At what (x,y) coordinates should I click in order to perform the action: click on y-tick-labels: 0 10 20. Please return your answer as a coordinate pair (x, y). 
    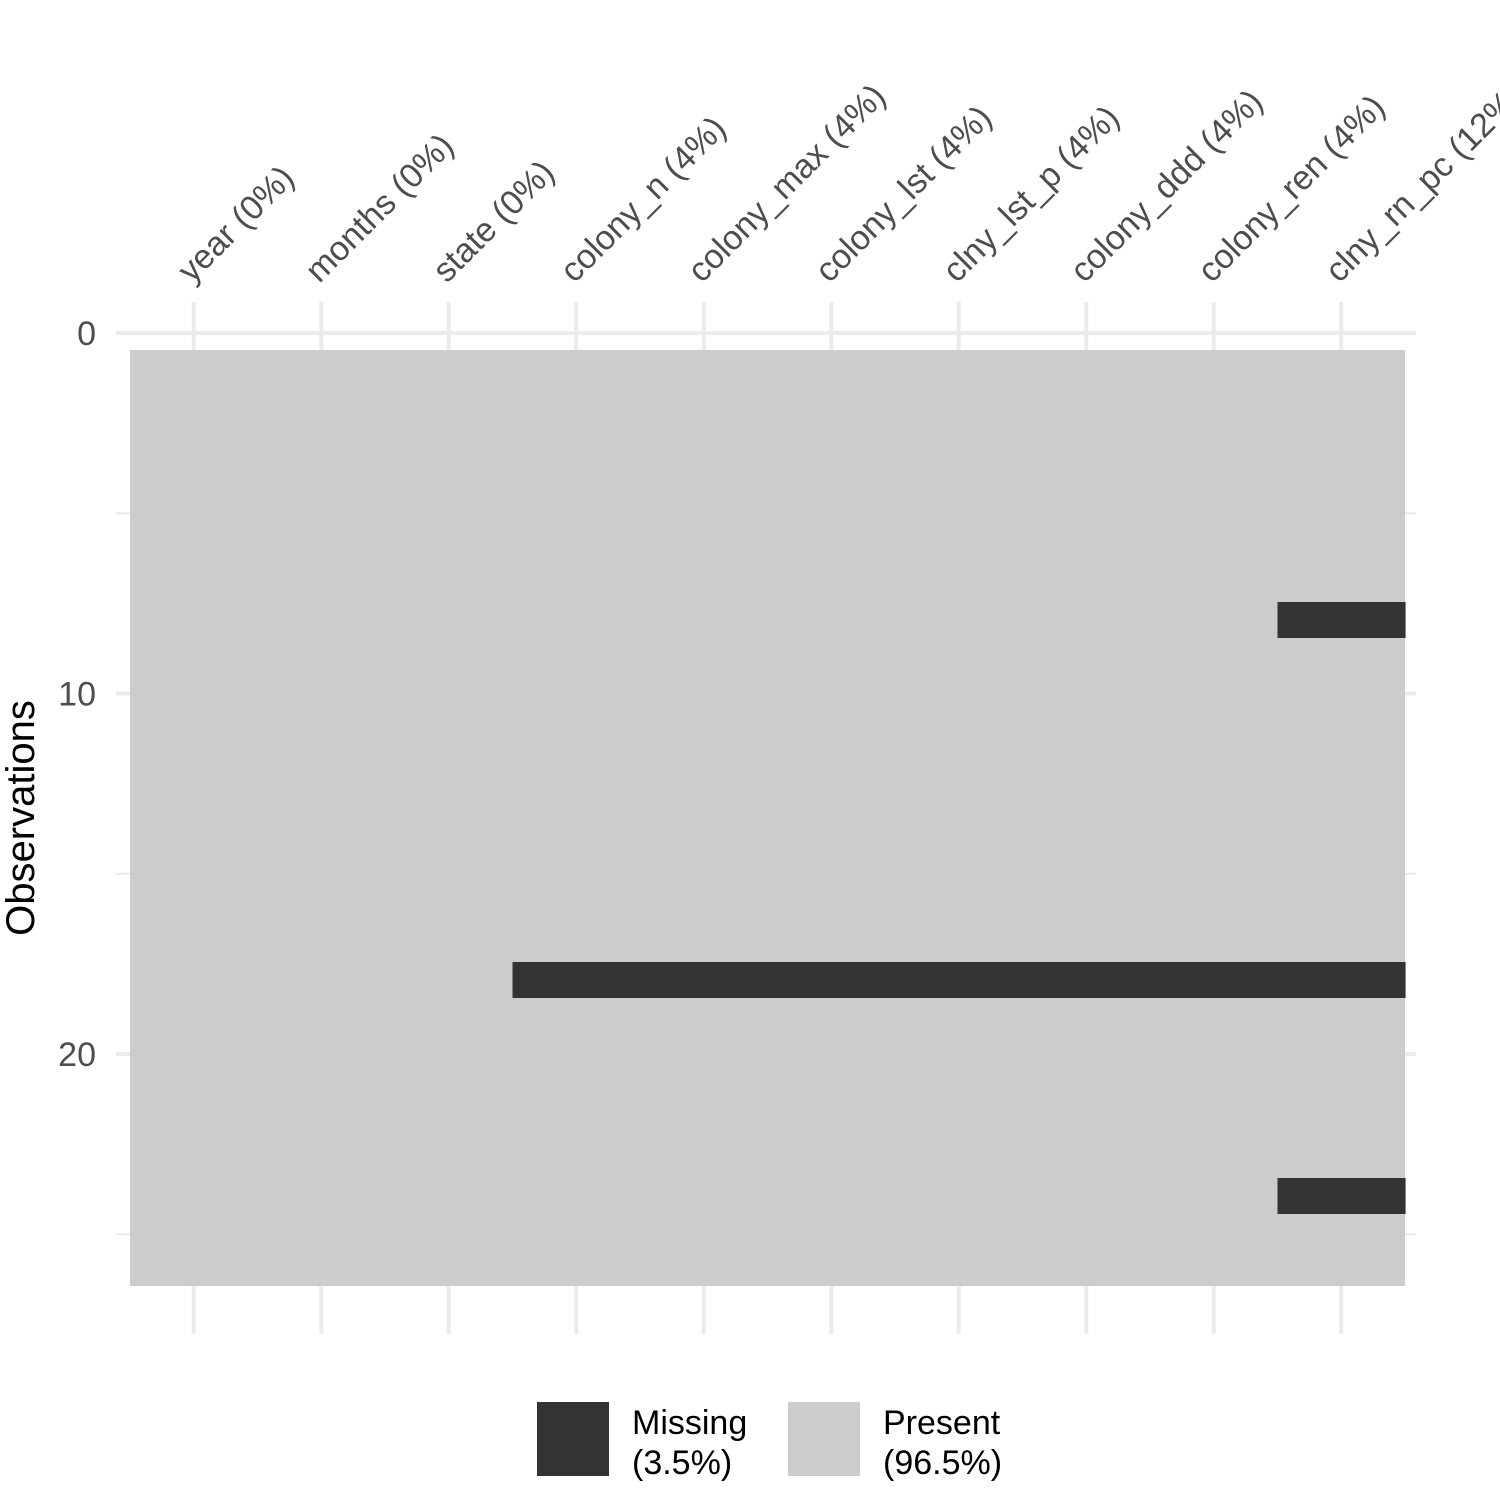
    Looking at the image, I should click on (77, 694).